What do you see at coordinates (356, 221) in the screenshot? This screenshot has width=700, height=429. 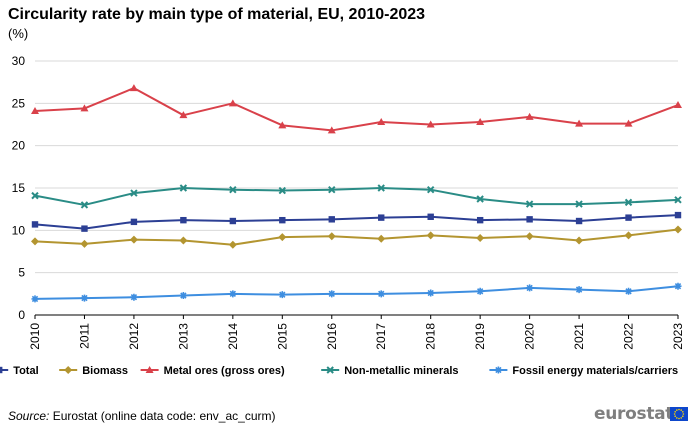 I see `series-total` at bounding box center [356, 221].